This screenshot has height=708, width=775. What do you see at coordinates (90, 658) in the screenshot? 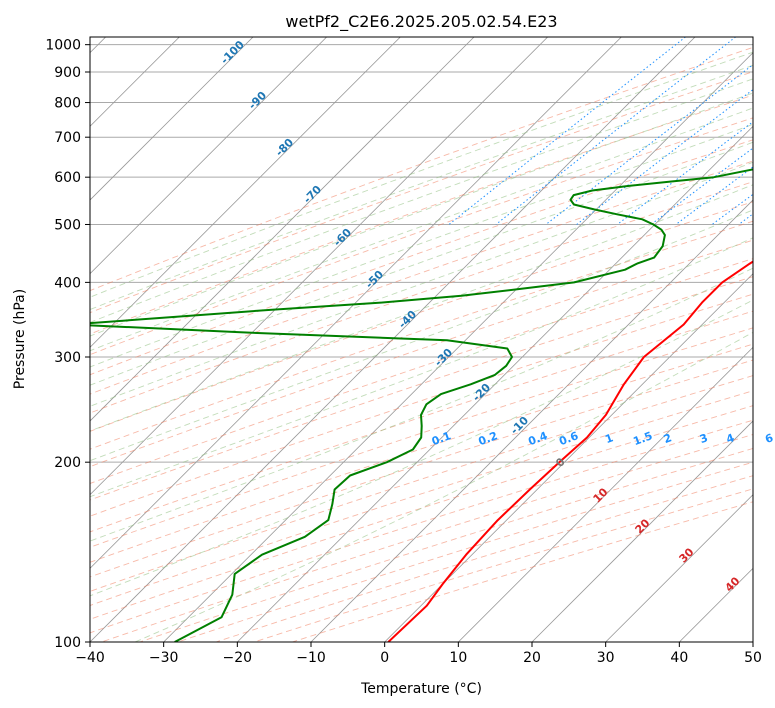
I see `x-tick-label: −40` at bounding box center [90, 658].